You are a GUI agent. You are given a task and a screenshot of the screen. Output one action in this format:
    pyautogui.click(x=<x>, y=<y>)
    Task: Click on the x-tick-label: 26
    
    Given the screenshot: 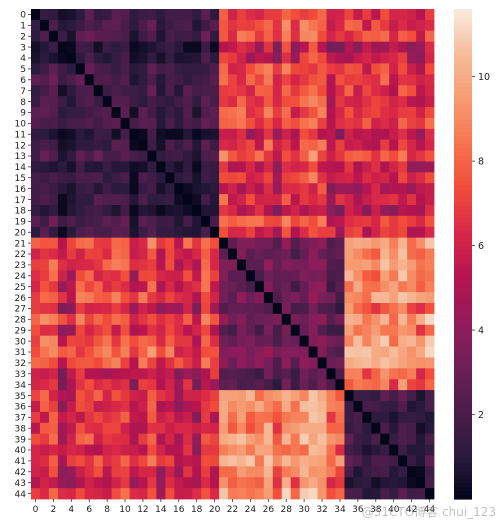 What is the action you would take?
    pyautogui.click(x=269, y=510)
    